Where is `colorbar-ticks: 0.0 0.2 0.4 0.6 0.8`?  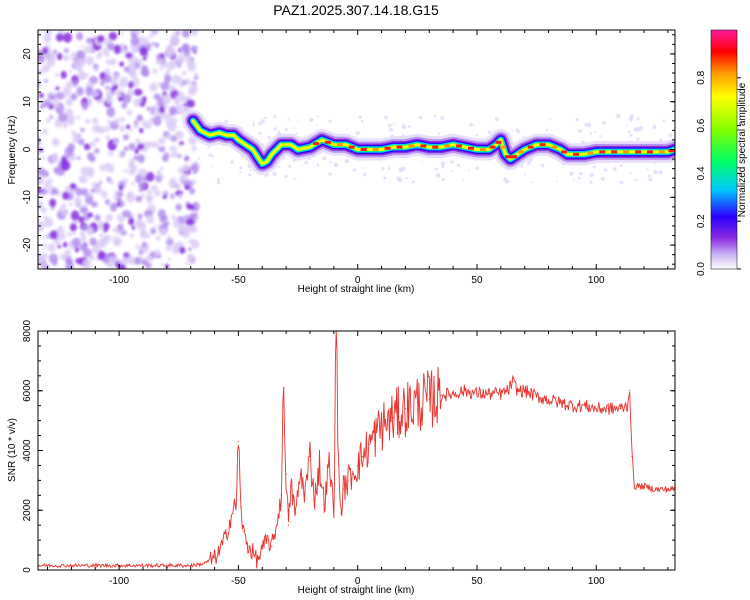
colorbar-ticks: 0.0 0.2 0.4 0.6 0.8 is located at coordinates (718, 173).